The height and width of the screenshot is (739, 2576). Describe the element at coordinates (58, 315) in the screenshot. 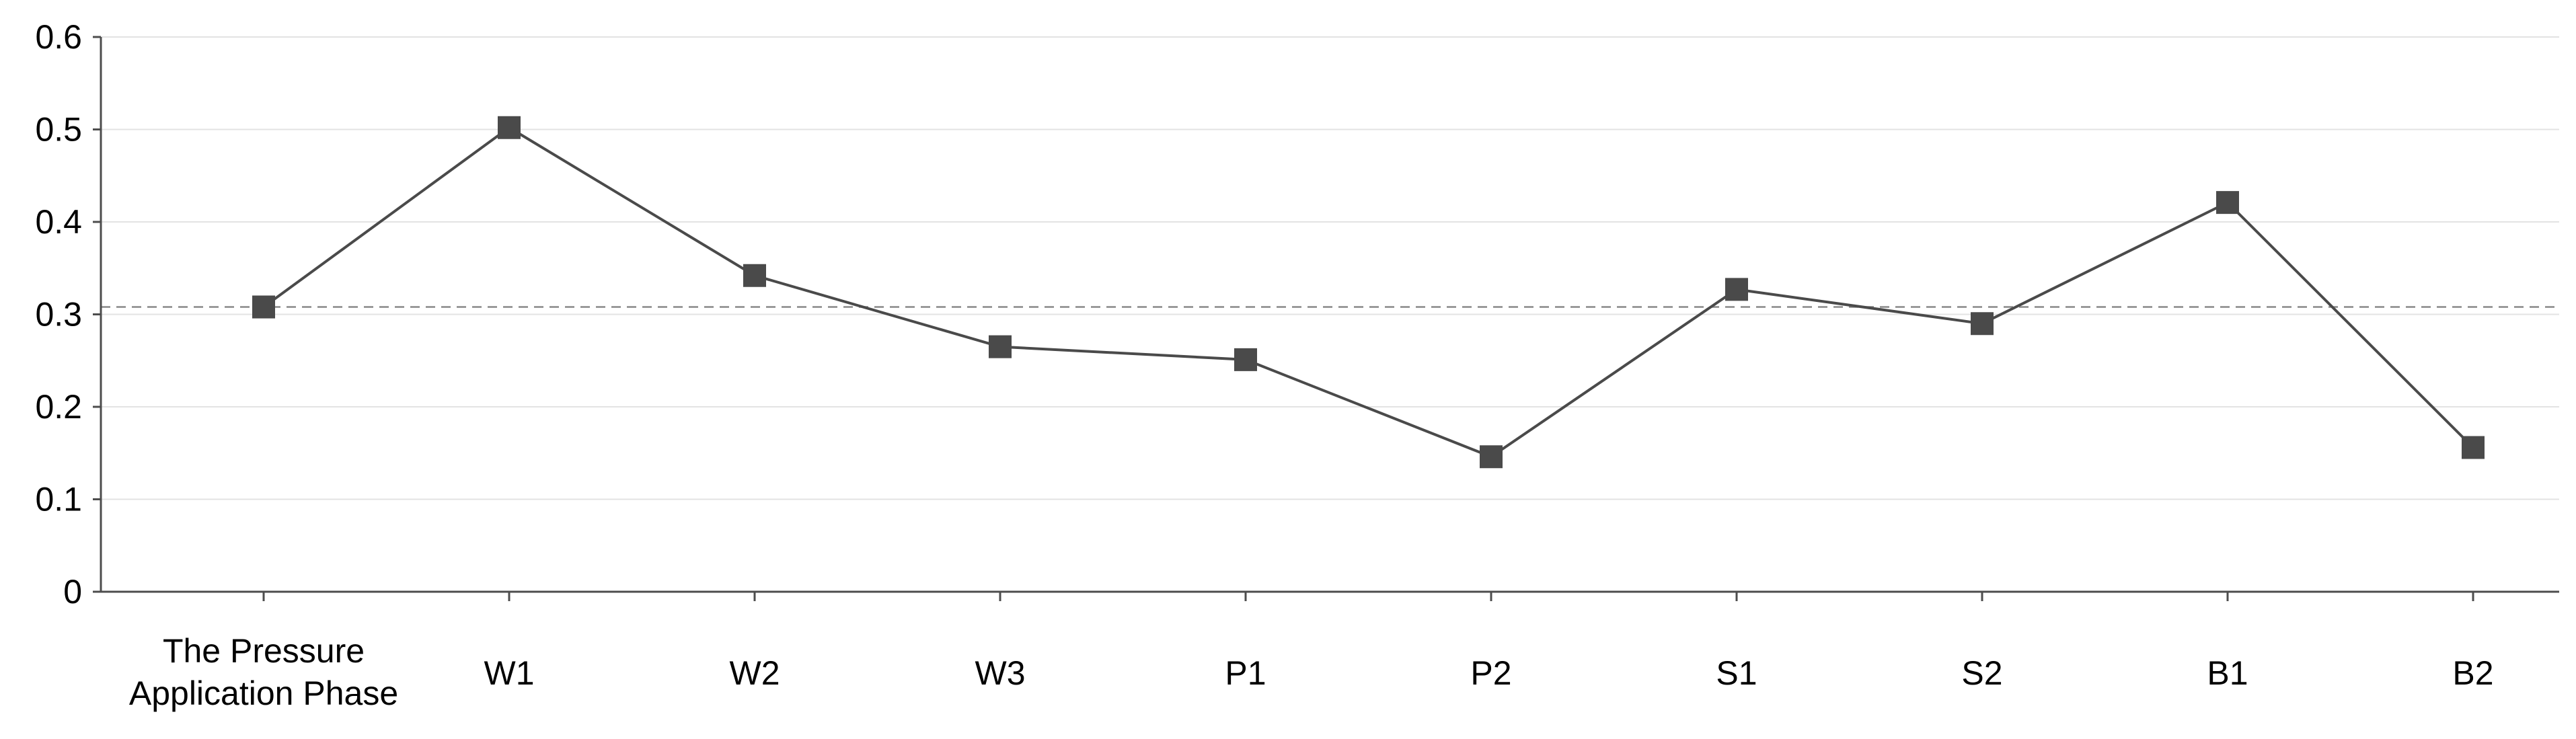

I see `y-tick-label: 0.3` at that location.